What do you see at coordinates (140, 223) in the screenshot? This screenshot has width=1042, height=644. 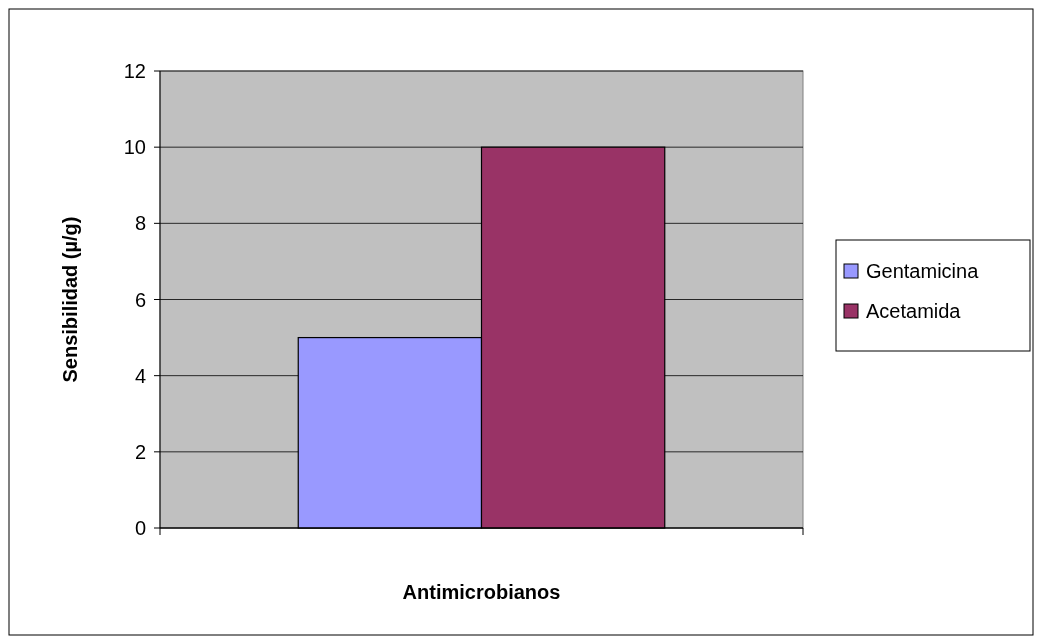 I see `y-tick-label: 8` at bounding box center [140, 223].